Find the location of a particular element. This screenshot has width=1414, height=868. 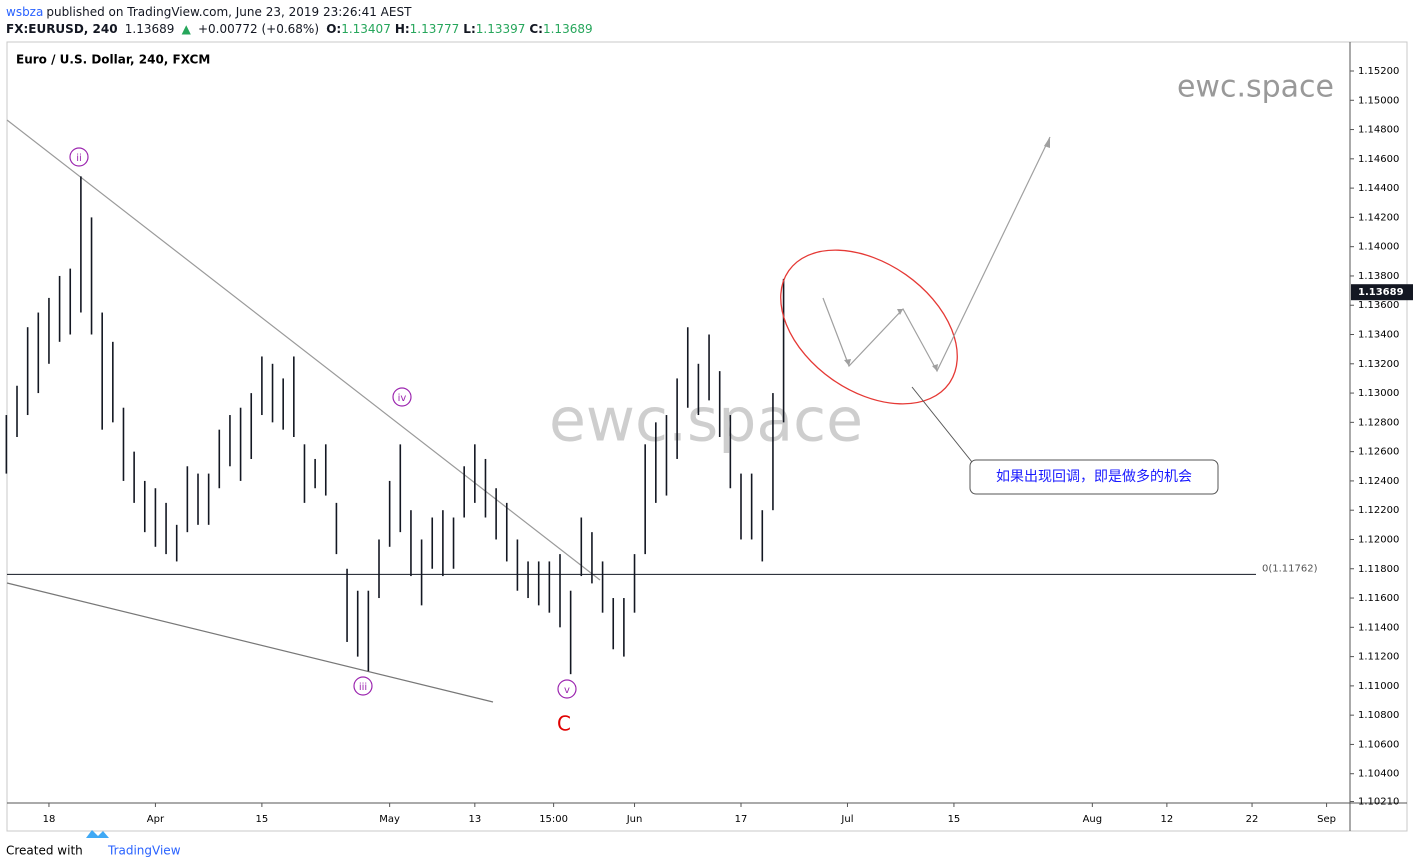

projection-arrowheads is located at coordinates (947, 254).